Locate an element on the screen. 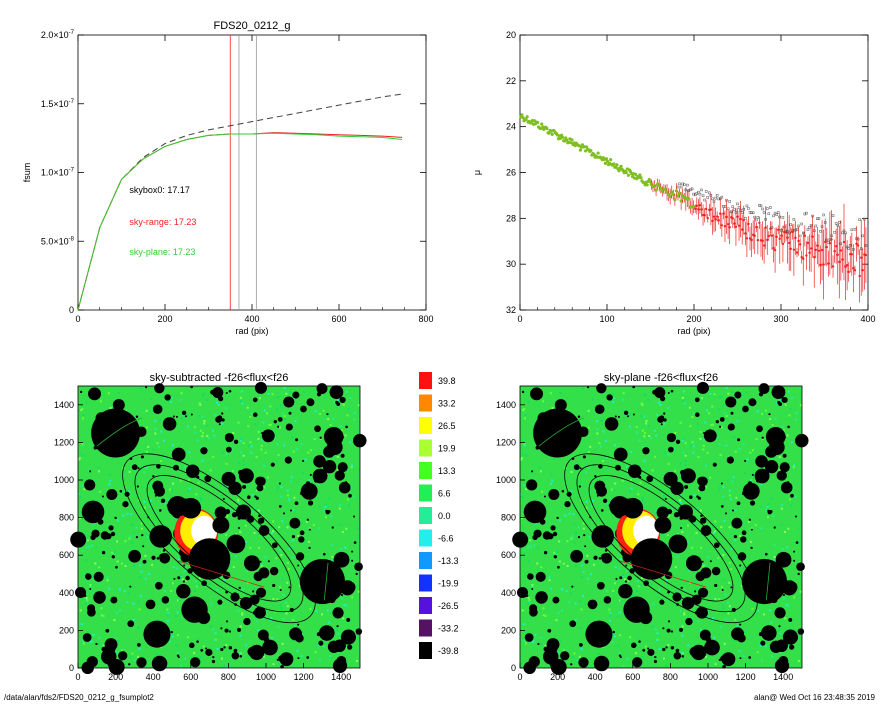 This screenshot has height=708, width=885. y-tick-label: 1.0×10-7 is located at coordinates (58, 173).